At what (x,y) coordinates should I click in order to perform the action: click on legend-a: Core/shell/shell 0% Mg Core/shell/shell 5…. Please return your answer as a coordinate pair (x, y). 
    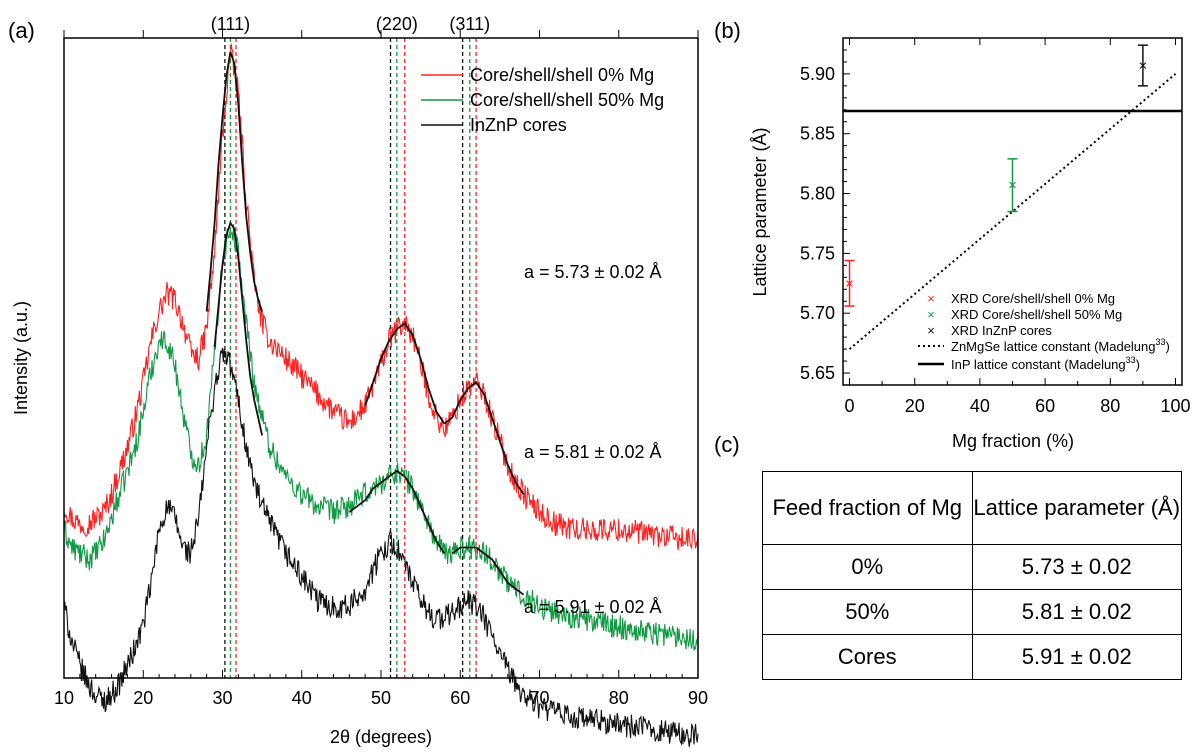
    Looking at the image, I should click on (542, 100).